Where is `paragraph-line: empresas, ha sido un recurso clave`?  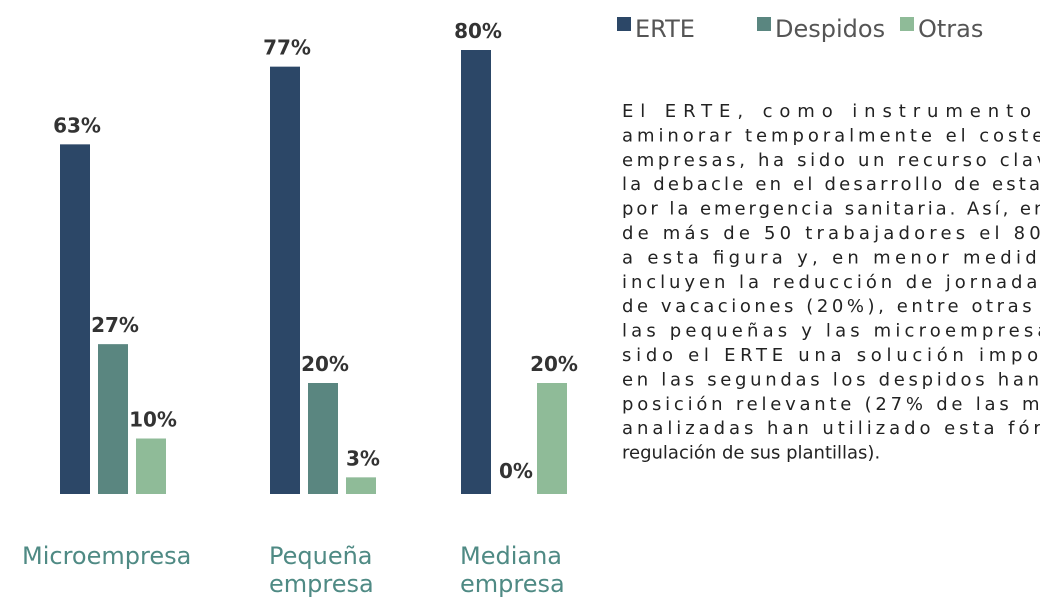
paragraph-line: empresas, ha sido un recurso clave is located at coordinates (831, 160).